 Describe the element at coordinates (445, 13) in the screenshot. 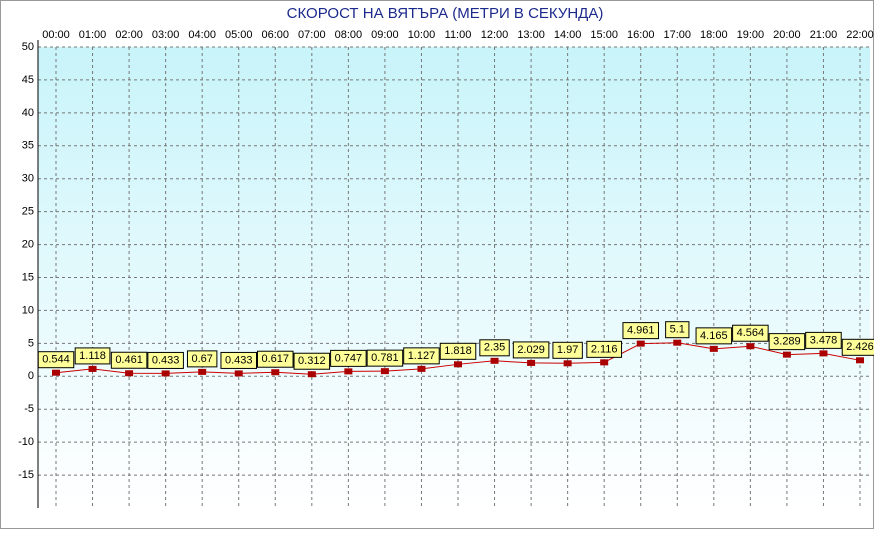

I see `chart-title: СКОРОСТ НА ВЯТЪРА (МЕТРИ В СЕКУНДА)` at that location.